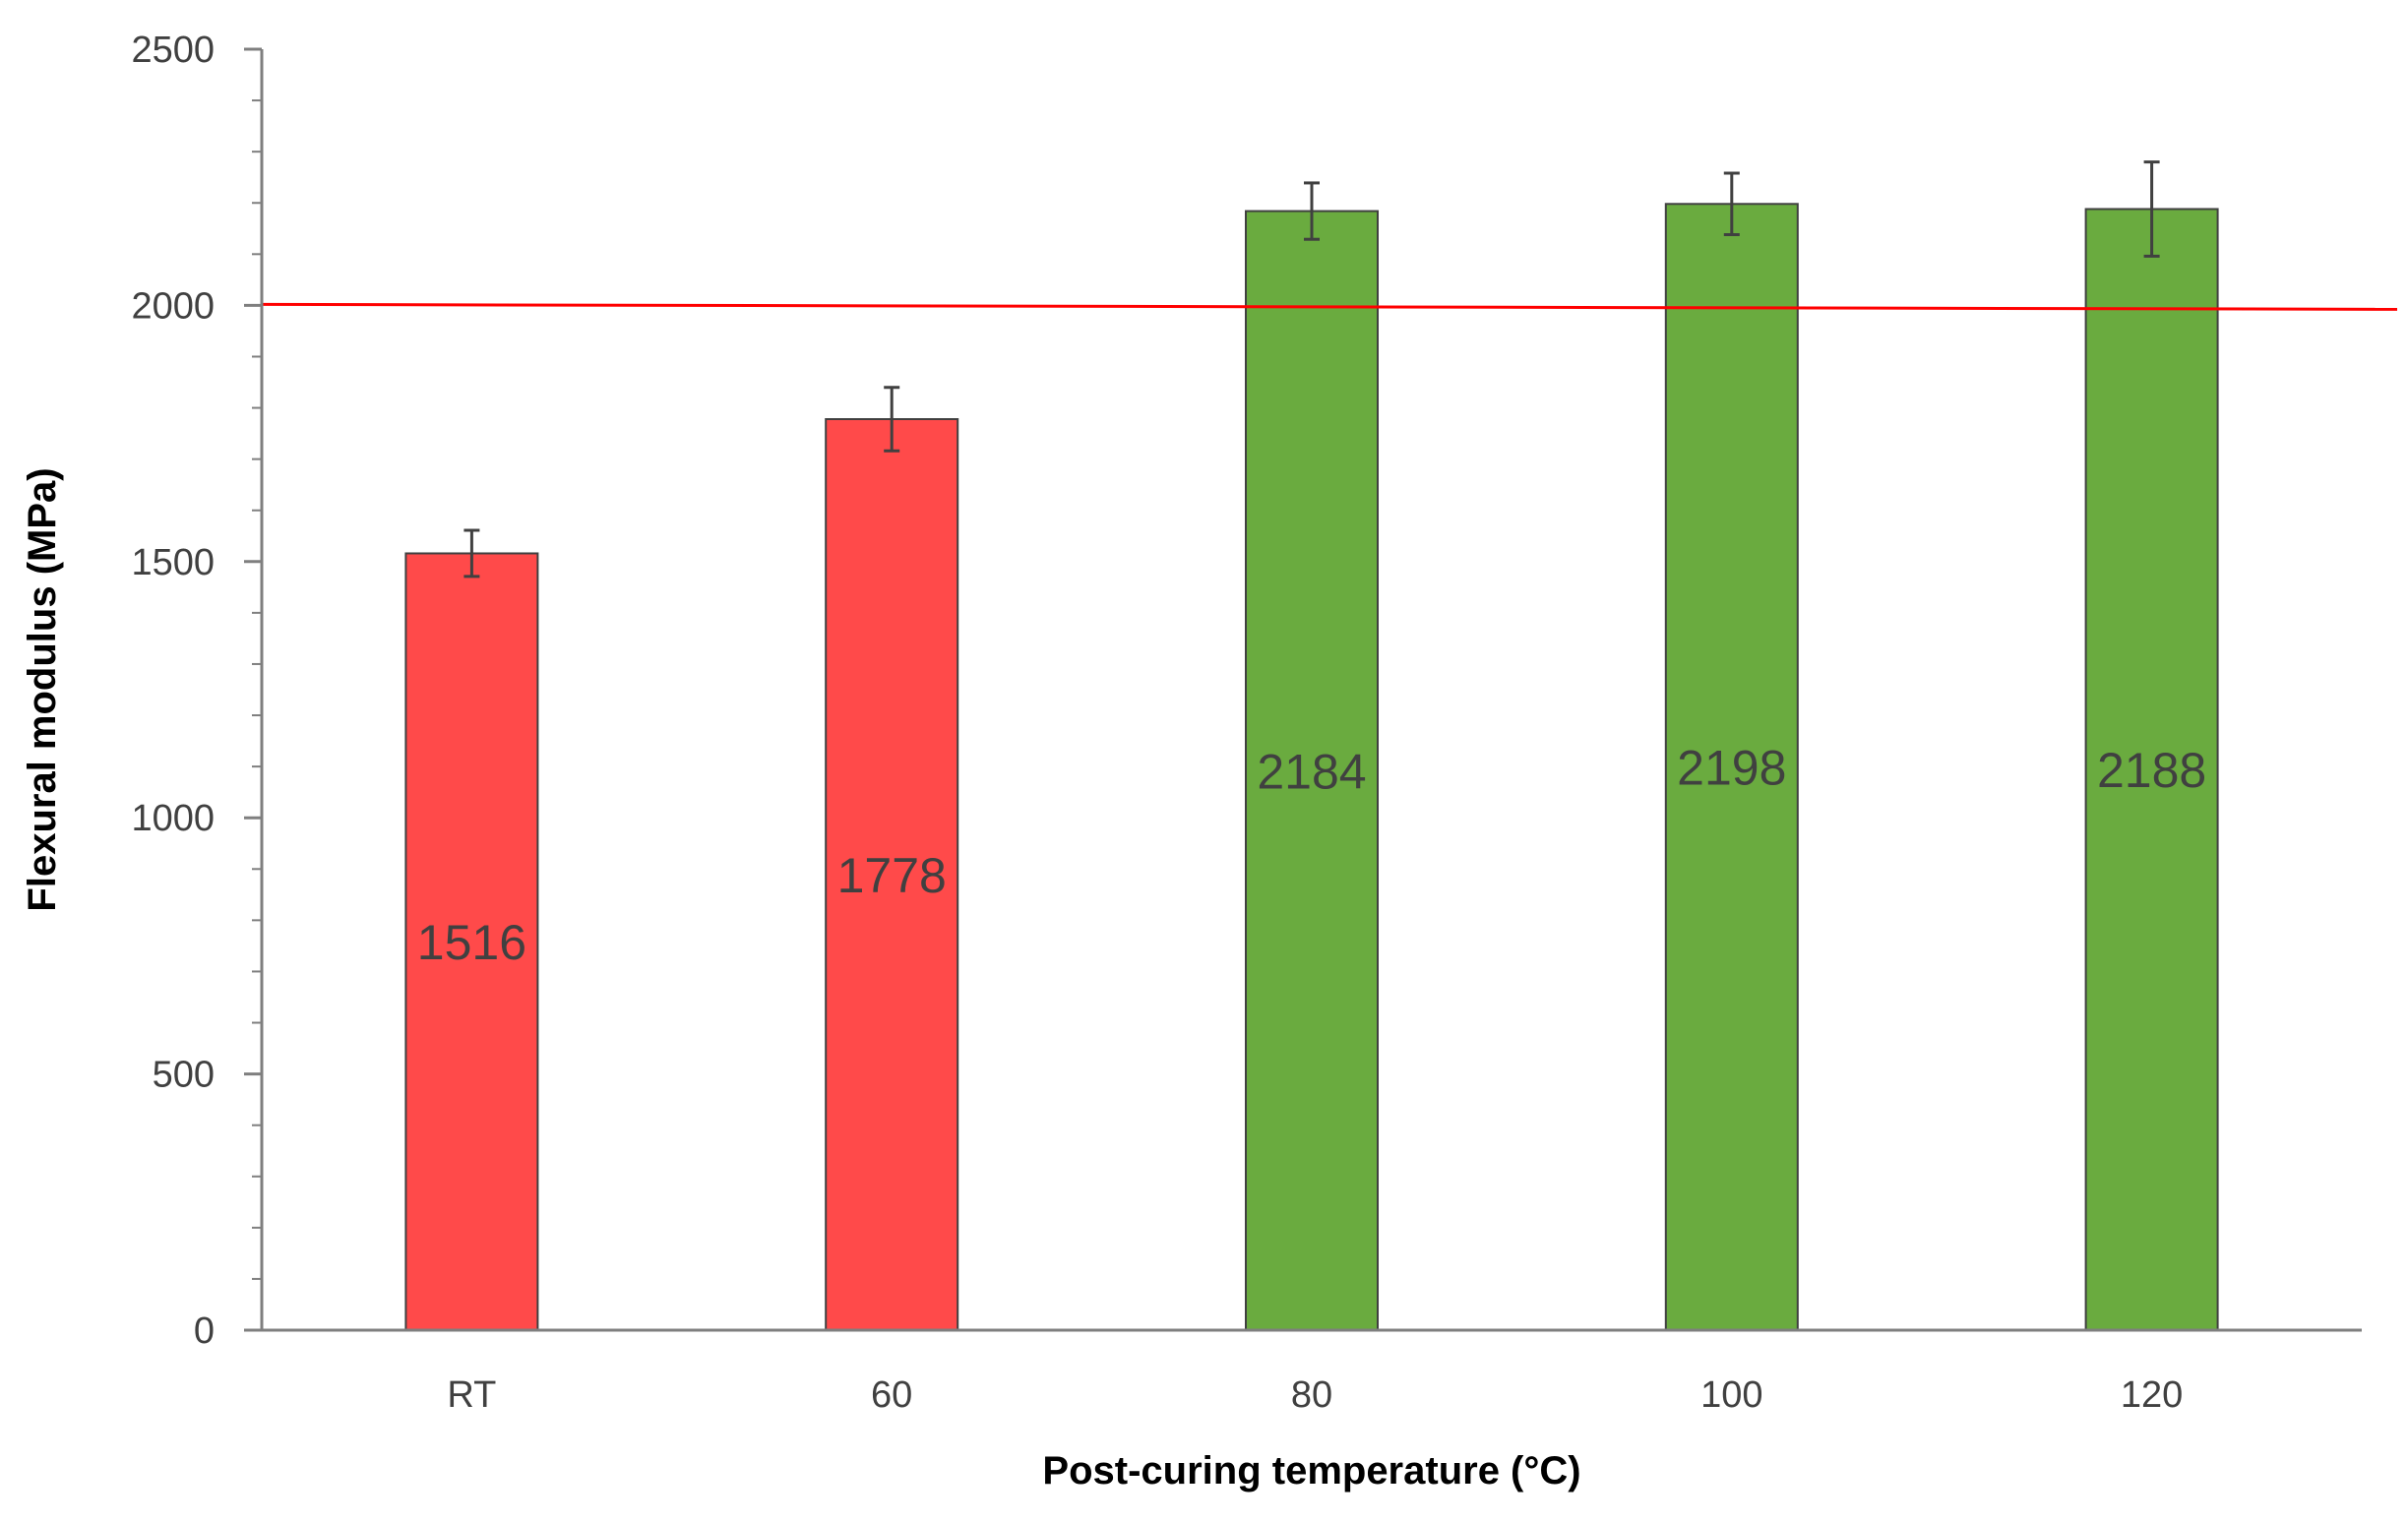  I want to click on data-label: 1778, so click(892, 875).